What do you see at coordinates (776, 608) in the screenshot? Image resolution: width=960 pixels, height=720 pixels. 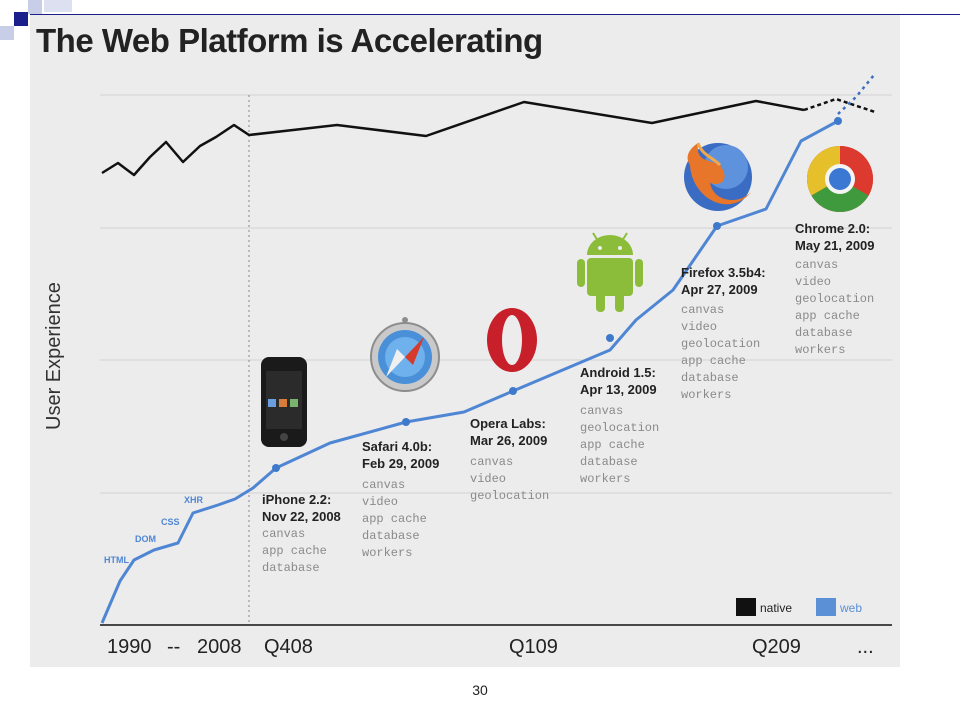 I see `legend-label-native: native` at bounding box center [776, 608].